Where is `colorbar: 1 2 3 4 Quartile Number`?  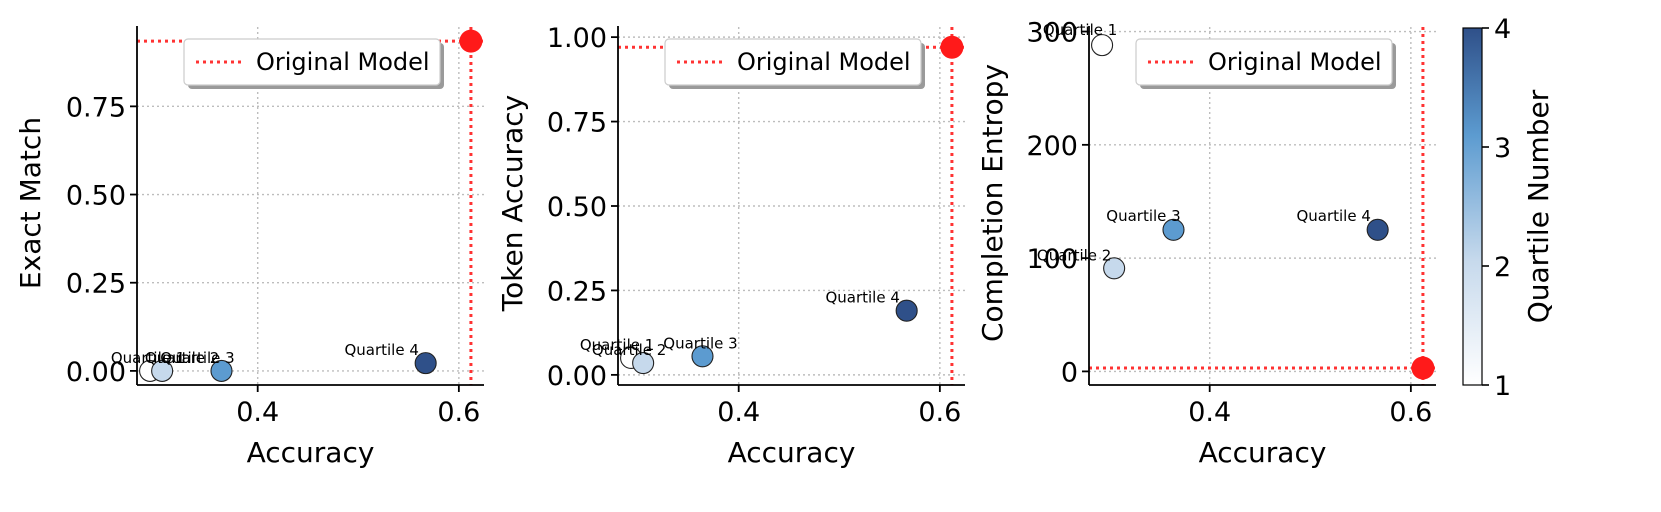
colorbar: 1 2 3 4 Quartile Number is located at coordinates (1508, 208).